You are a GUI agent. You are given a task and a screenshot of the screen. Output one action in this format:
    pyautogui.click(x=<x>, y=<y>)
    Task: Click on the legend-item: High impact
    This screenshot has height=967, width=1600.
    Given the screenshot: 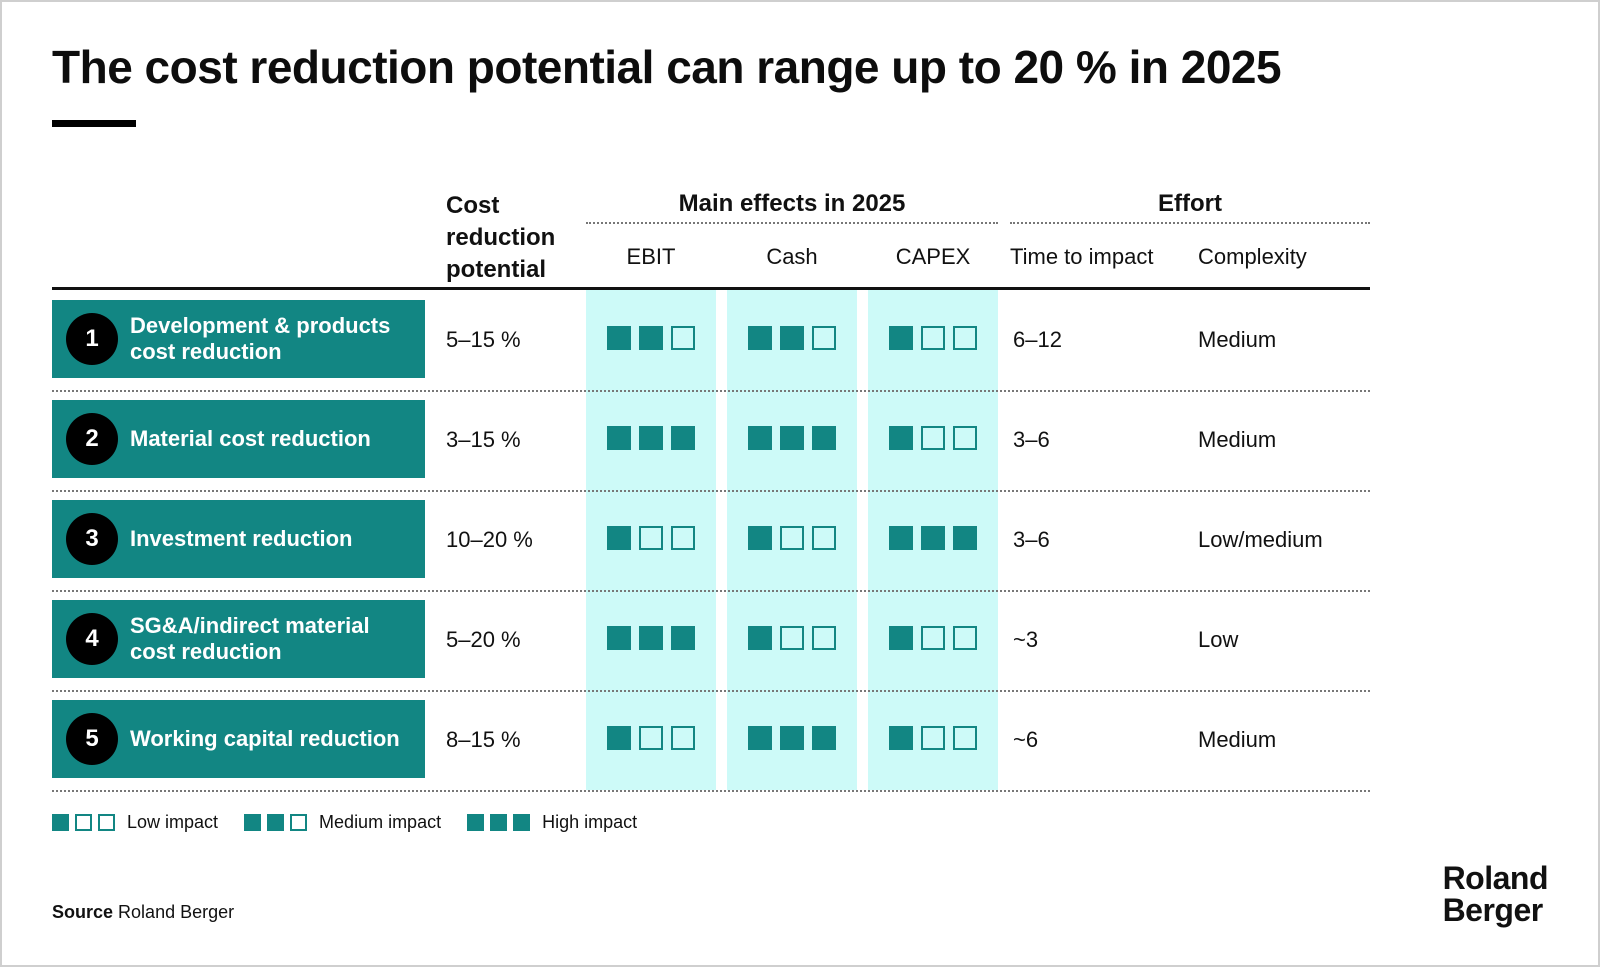 What is the action you would take?
    pyautogui.click(x=552, y=822)
    